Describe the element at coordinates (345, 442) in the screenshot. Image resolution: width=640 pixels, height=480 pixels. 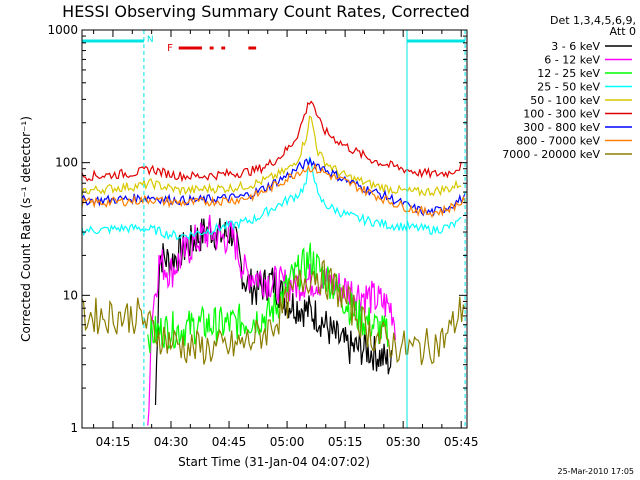
I see `x-tick-label: 05:15` at that location.